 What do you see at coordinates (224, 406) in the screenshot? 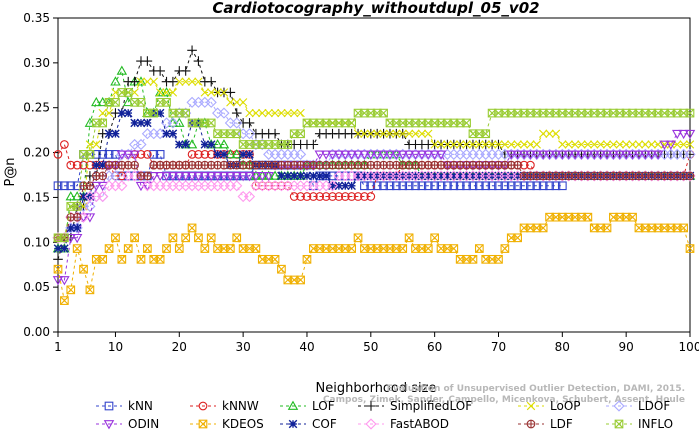
I see `legend-item-knnw: kNNW` at bounding box center [224, 406].